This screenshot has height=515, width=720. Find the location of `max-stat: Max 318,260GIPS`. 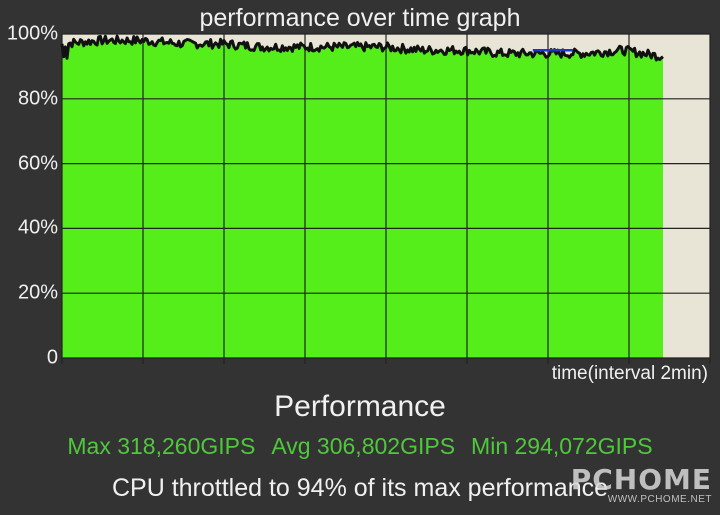

max-stat: Max 318,260GIPS is located at coordinates (161, 446).